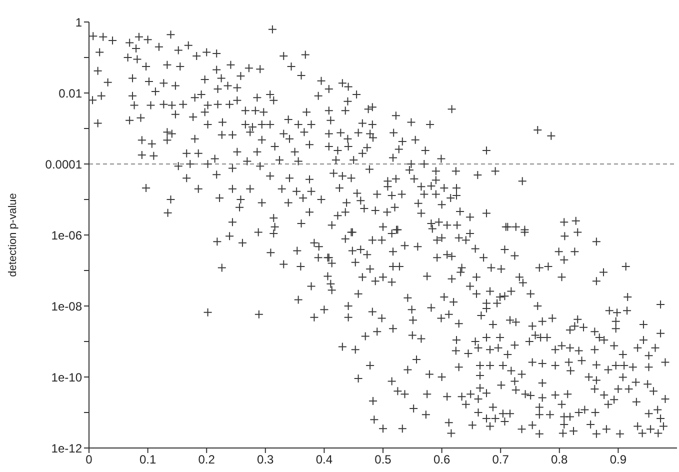 The image size is (679, 472). What do you see at coordinates (89, 459) in the screenshot?
I see `x-tick-label: 0` at bounding box center [89, 459].